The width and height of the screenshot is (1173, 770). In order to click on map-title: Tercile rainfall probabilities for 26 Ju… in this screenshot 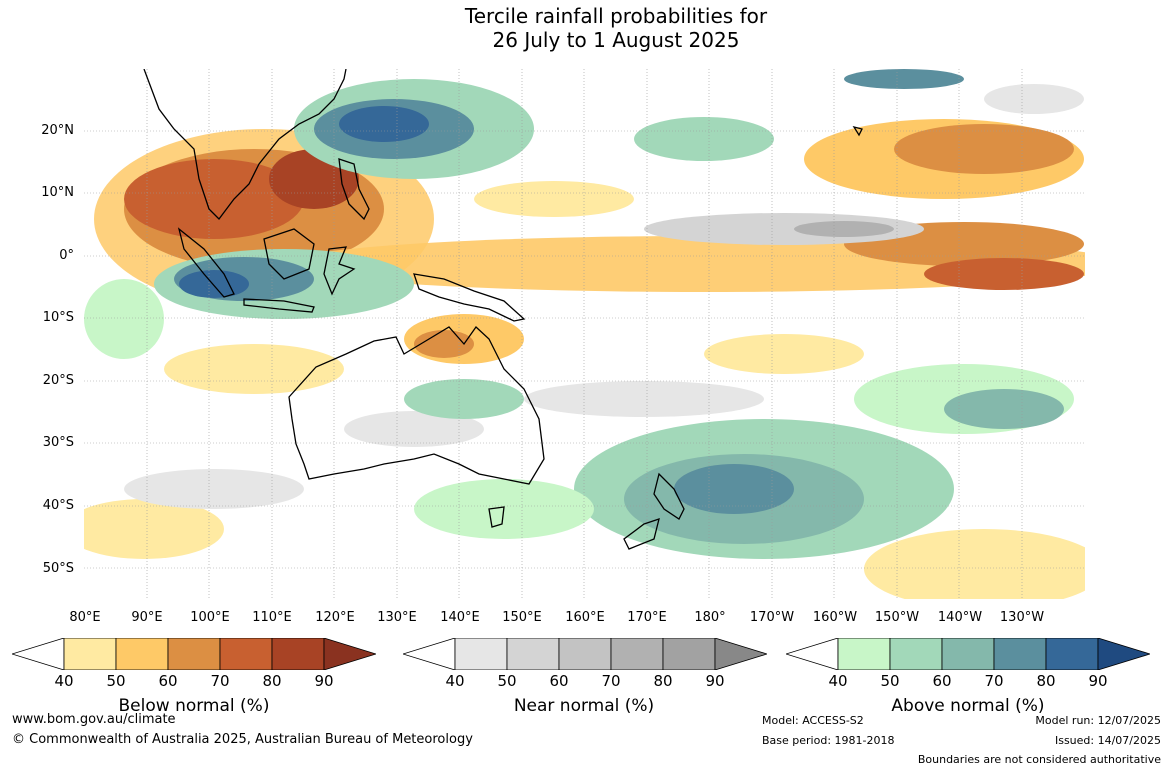, I will do `click(586, 28)`.